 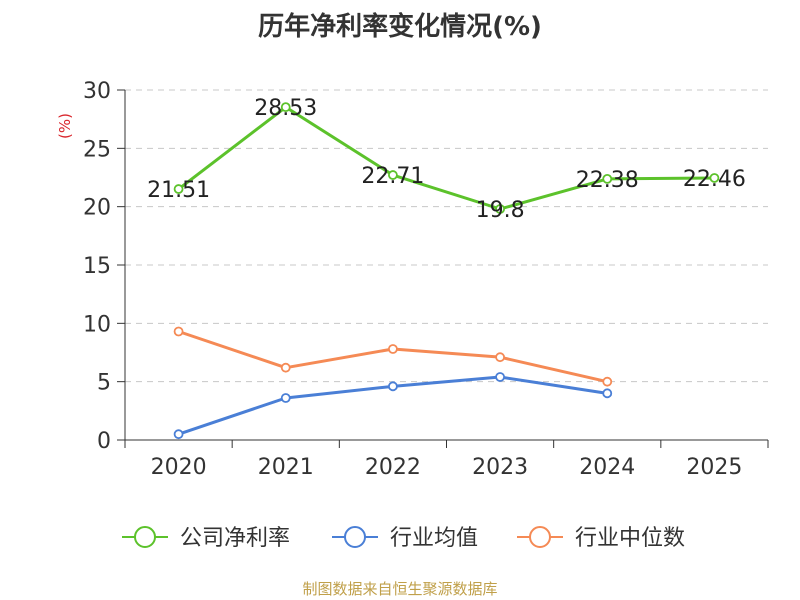 I want to click on y-tick-label: 25, so click(x=97, y=149).